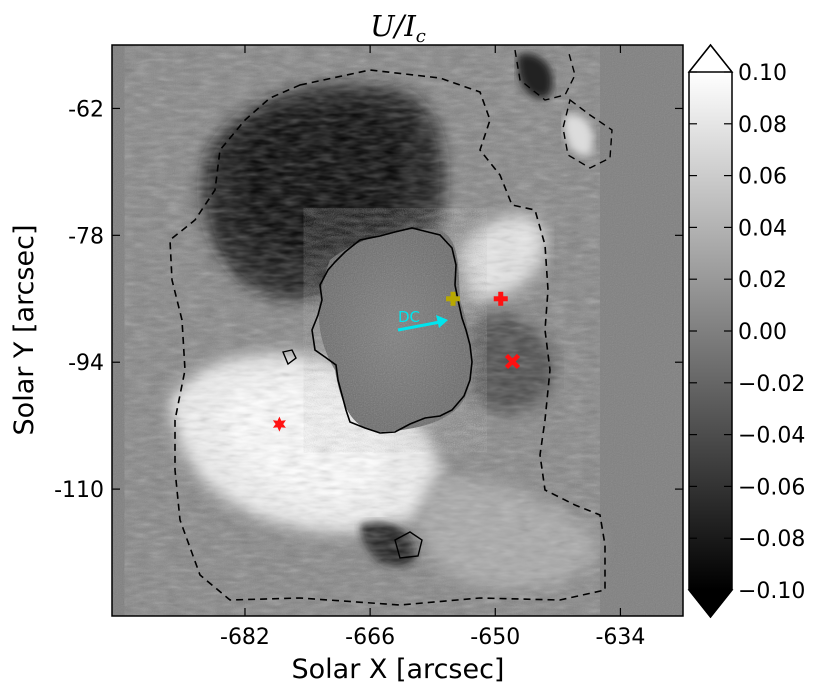 The image size is (830, 697). What do you see at coordinates (710, 58) in the screenshot?
I see `colorbar-upper-extend` at bounding box center [710, 58].